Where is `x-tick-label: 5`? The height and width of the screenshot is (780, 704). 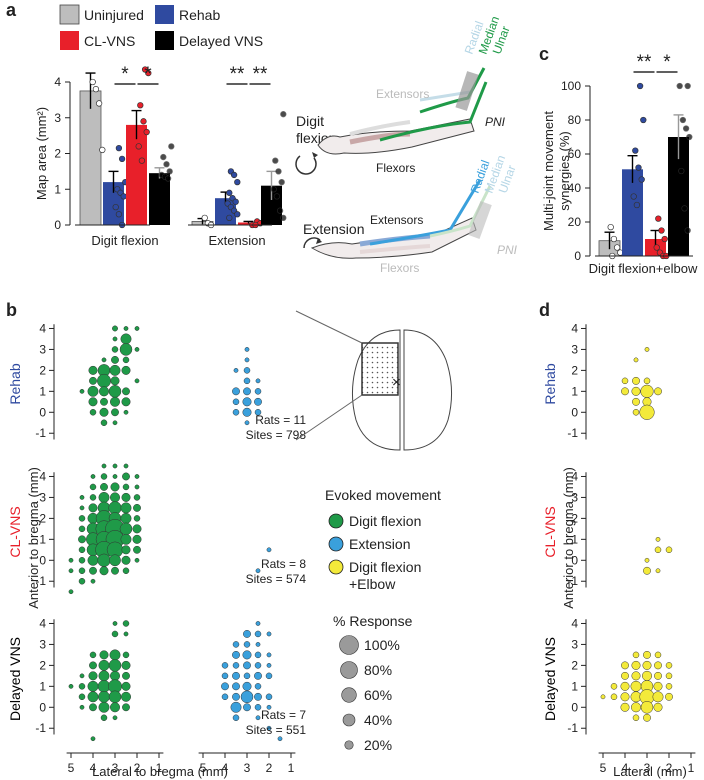
x-tick-label: 5 is located at coordinates (203, 768).